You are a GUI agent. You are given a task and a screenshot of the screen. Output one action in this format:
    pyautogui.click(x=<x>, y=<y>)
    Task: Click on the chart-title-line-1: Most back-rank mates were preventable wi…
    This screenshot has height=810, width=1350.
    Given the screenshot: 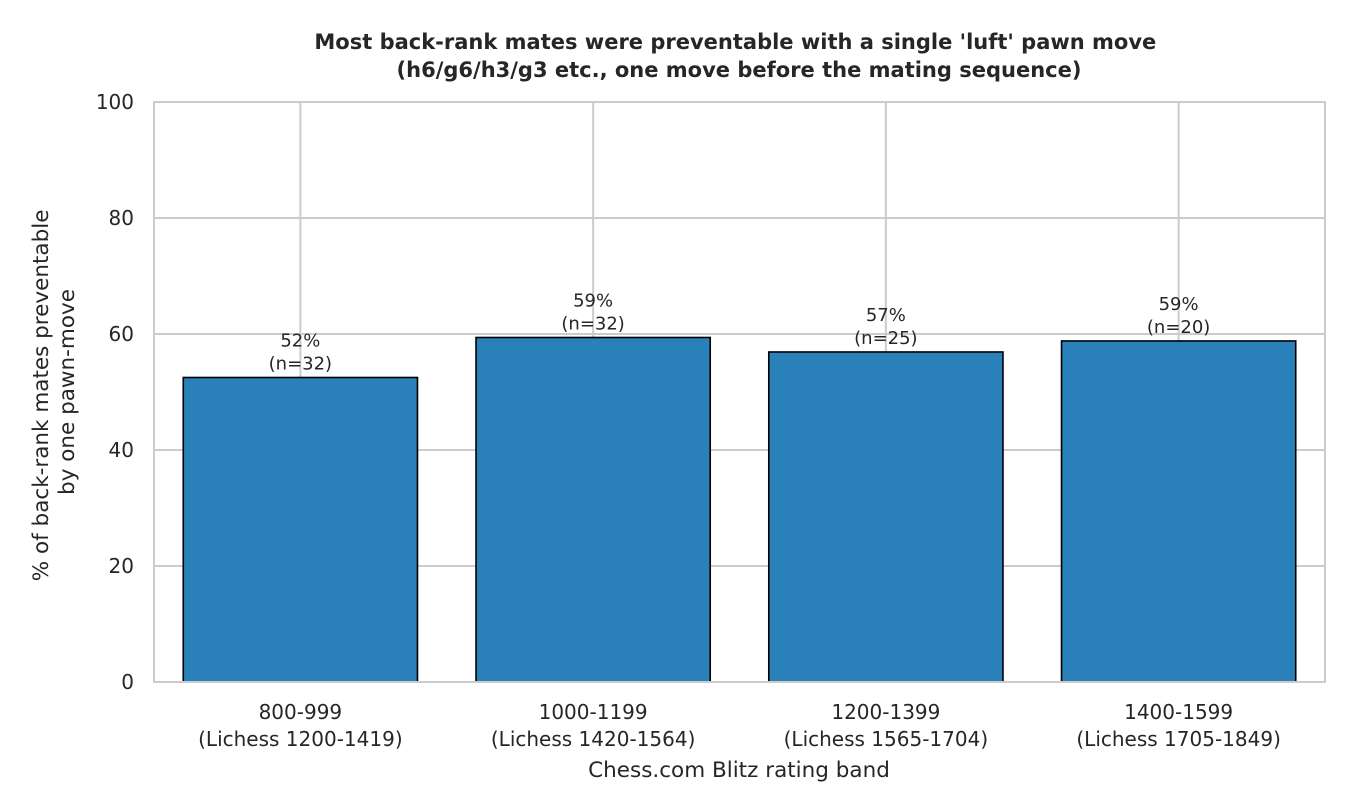 What is the action you would take?
    pyautogui.click(x=735, y=42)
    